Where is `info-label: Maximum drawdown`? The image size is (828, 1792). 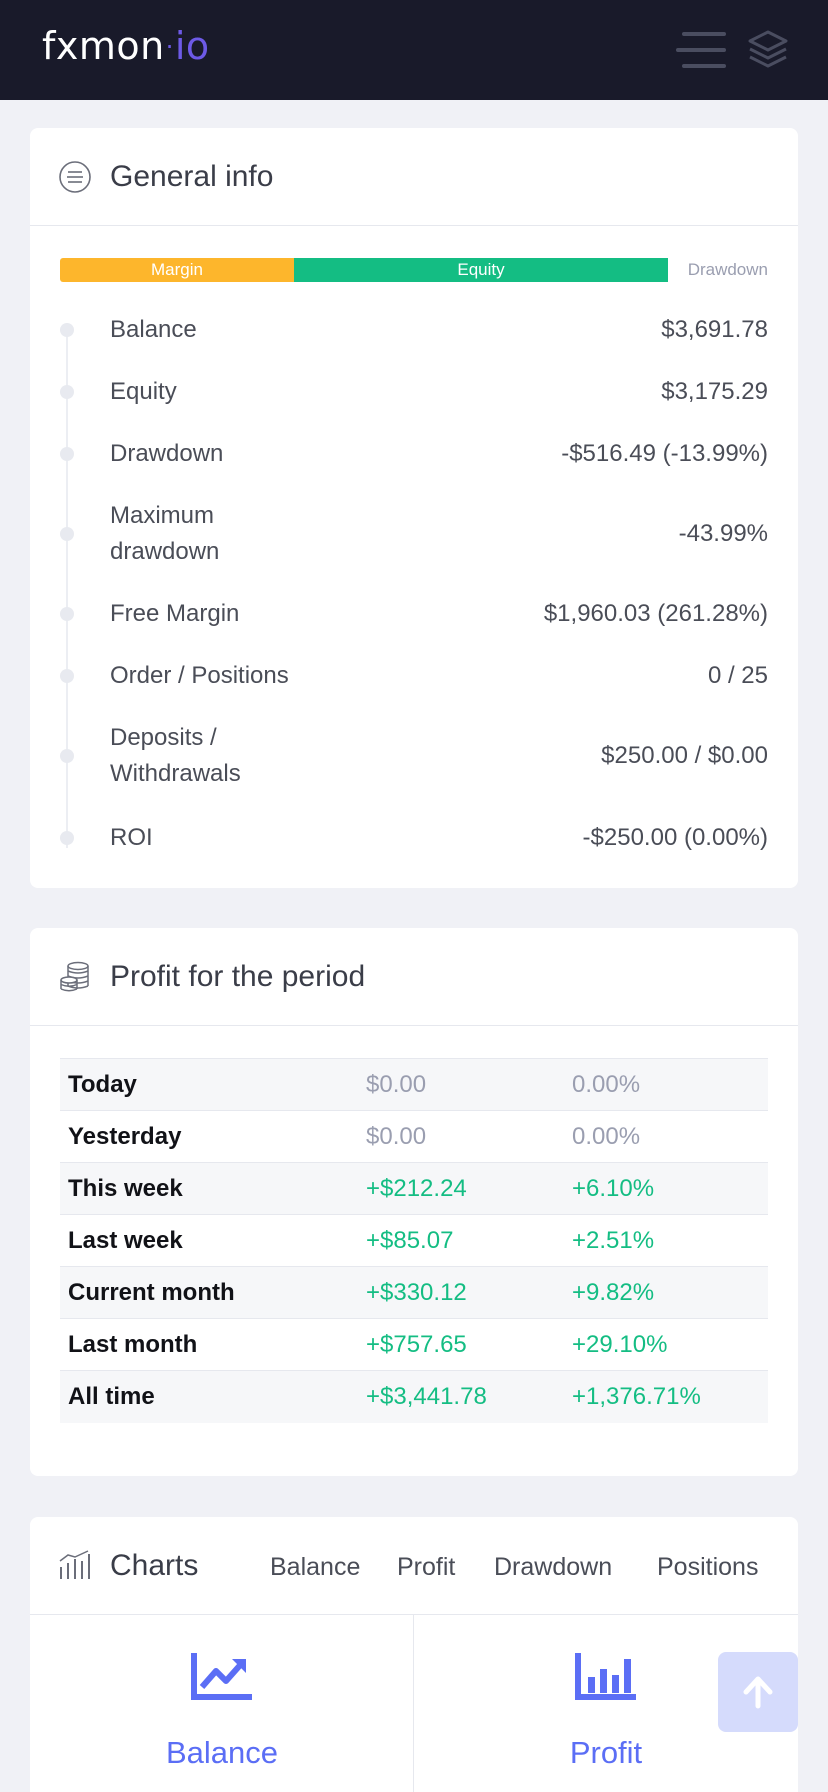 info-label: Maximum drawdown is located at coordinates (165, 533).